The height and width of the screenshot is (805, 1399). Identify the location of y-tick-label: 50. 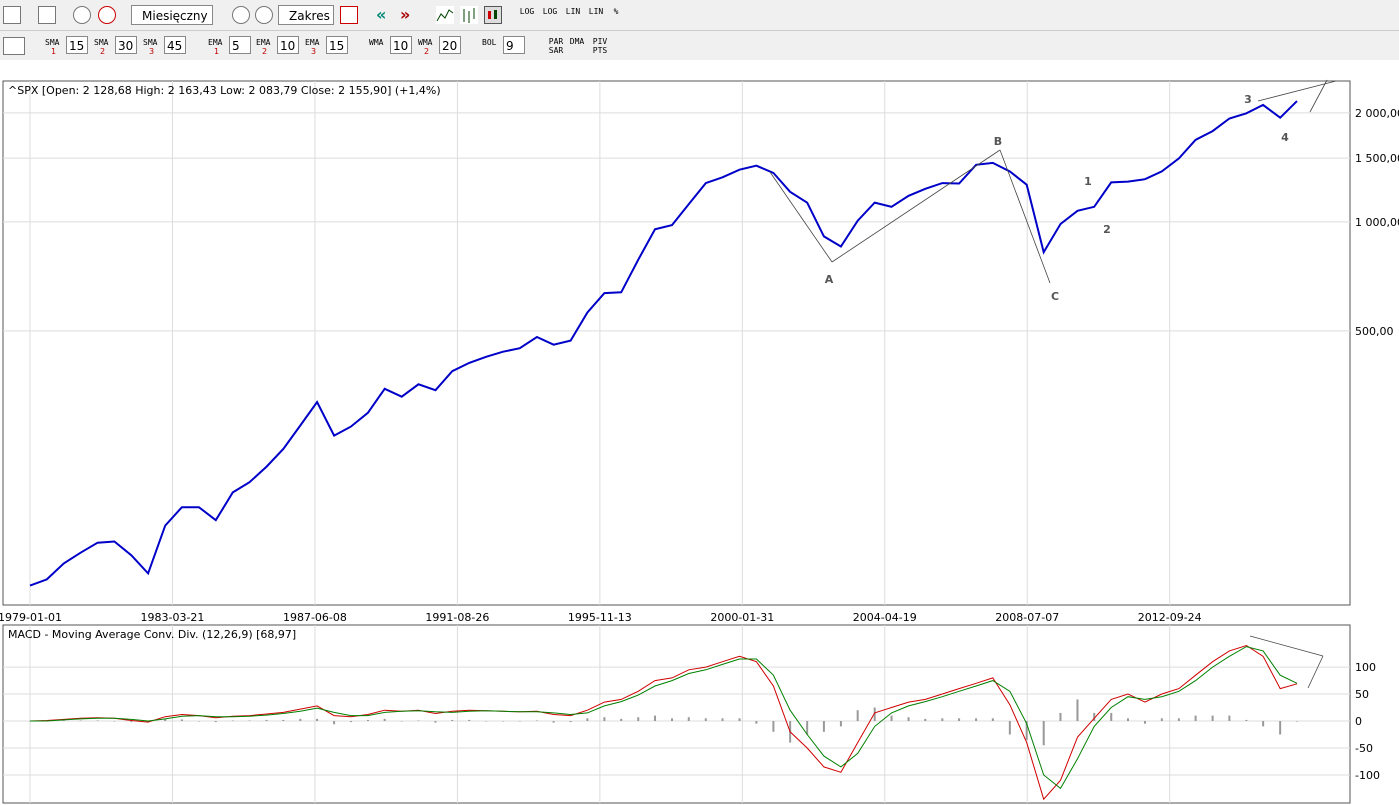
(1362, 694).